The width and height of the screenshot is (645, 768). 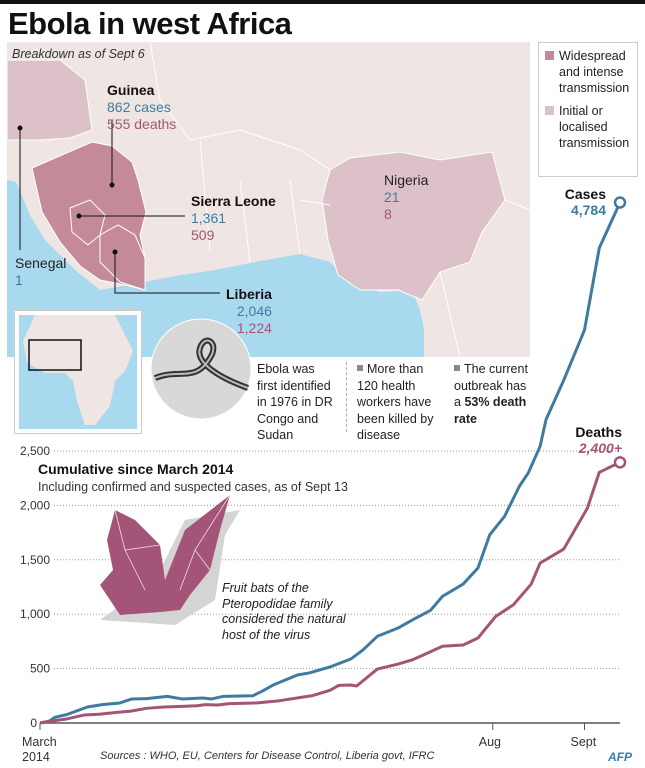 I want to click on series-end-marker-deaths, so click(x=620, y=462).